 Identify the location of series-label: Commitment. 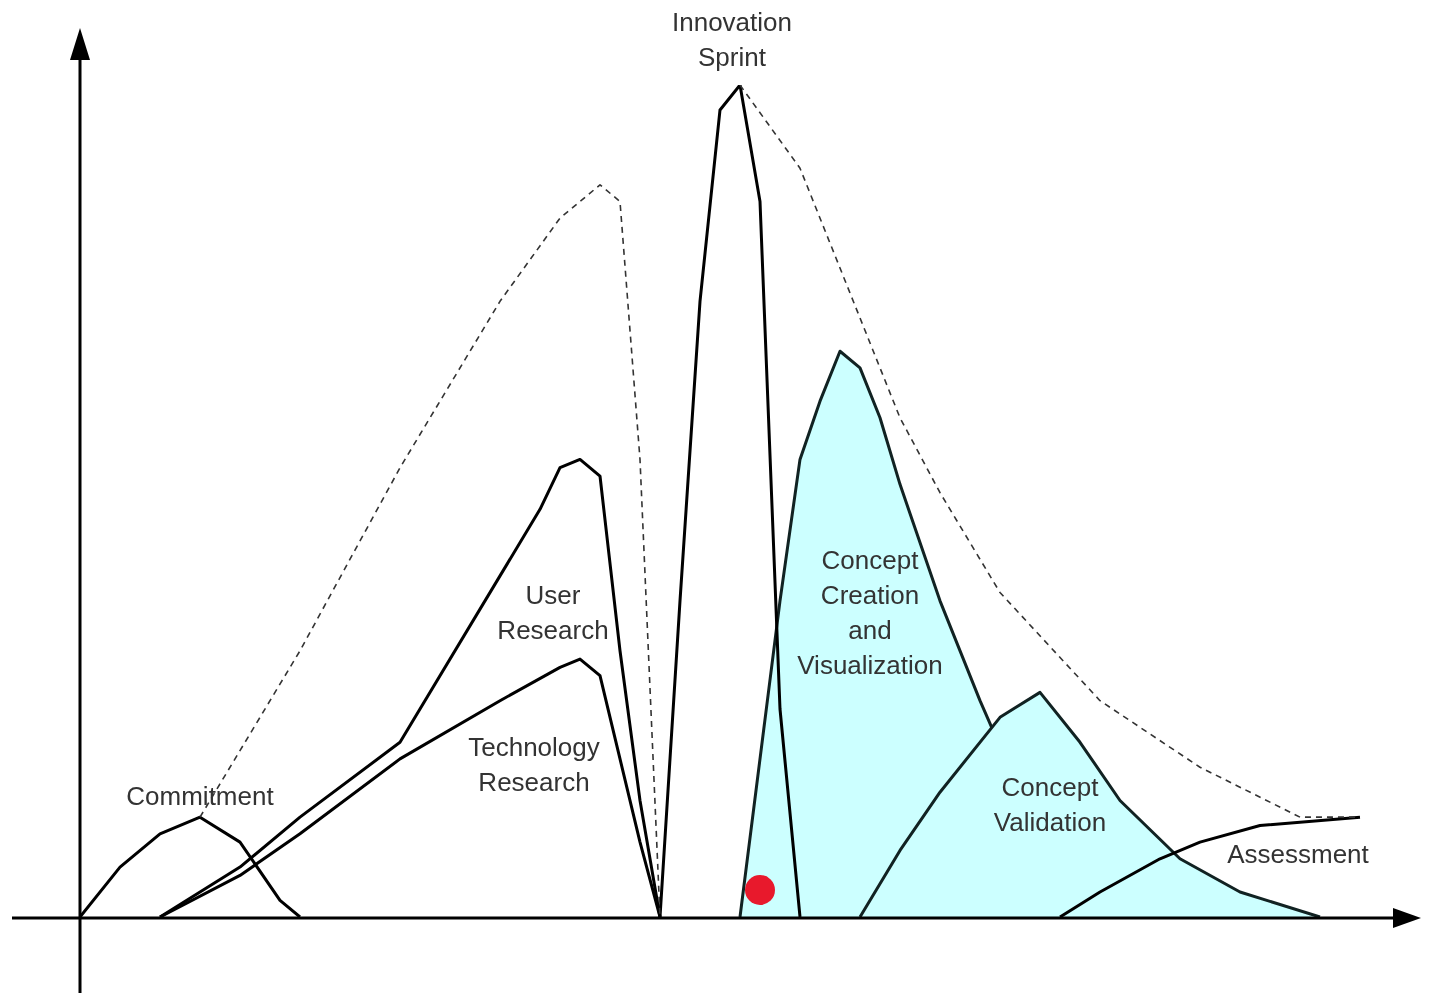
(200, 796).